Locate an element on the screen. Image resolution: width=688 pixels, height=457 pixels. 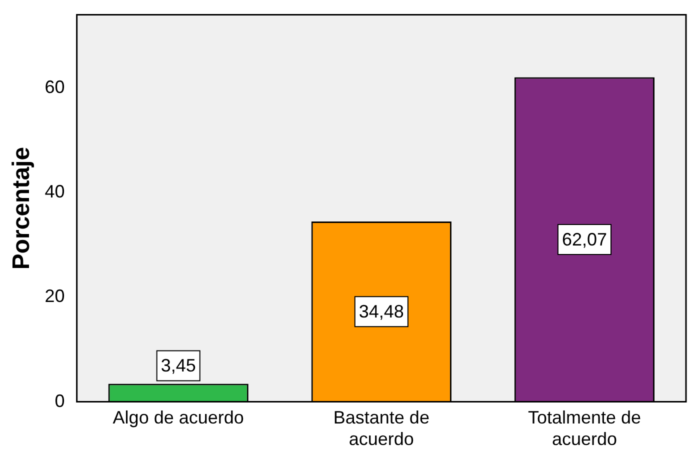
data-label: 34,48 is located at coordinates (381, 312).